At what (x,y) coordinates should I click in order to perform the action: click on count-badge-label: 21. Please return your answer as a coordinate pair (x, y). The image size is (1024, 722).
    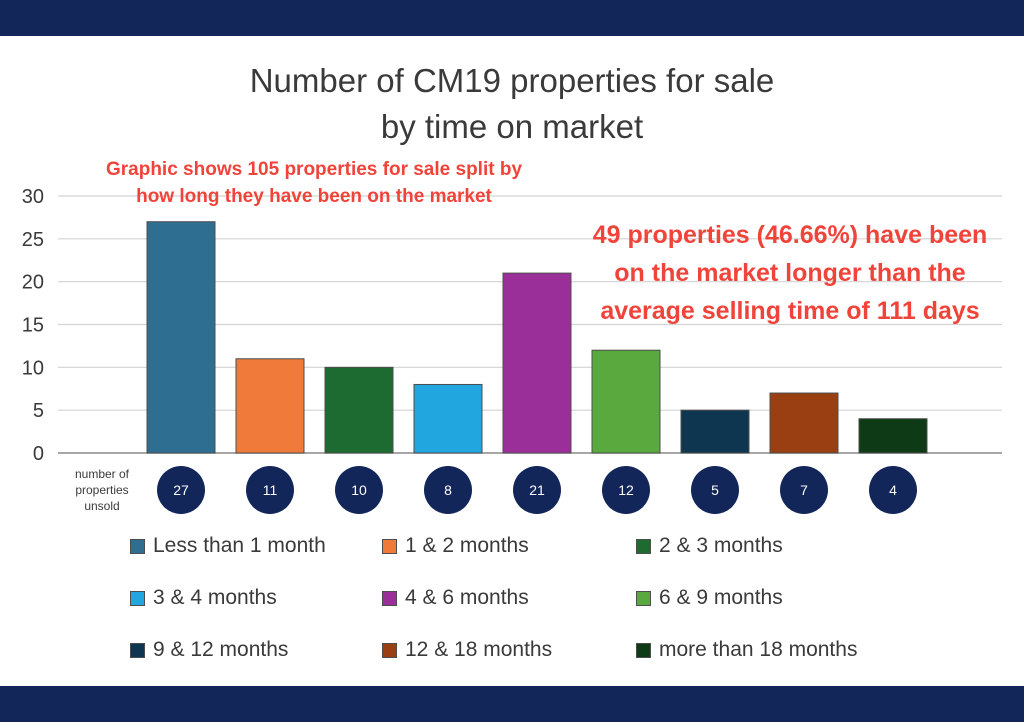
    Looking at the image, I should click on (537, 490).